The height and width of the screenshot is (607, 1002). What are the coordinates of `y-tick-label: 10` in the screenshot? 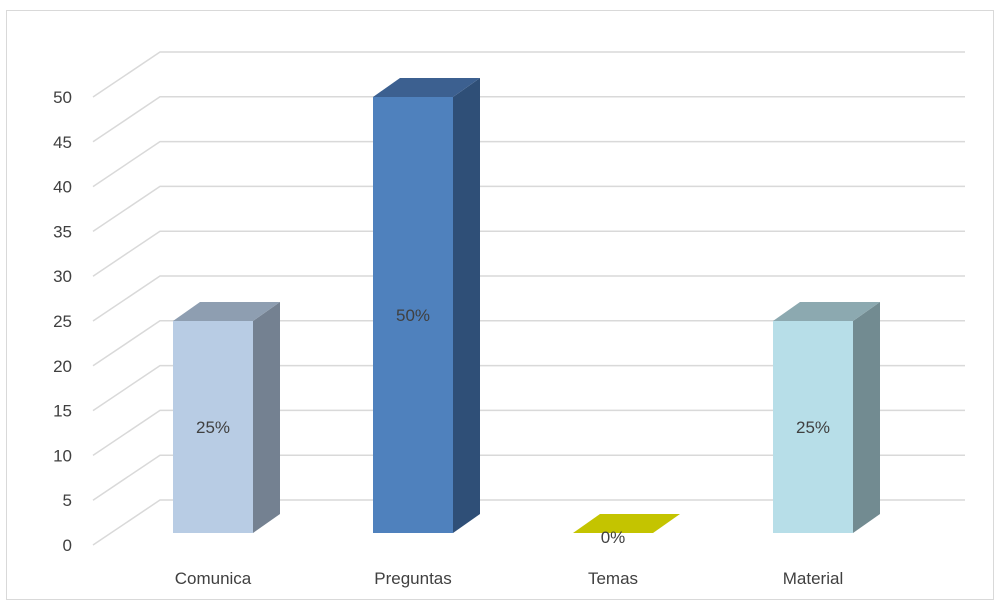 It's located at (62, 455).